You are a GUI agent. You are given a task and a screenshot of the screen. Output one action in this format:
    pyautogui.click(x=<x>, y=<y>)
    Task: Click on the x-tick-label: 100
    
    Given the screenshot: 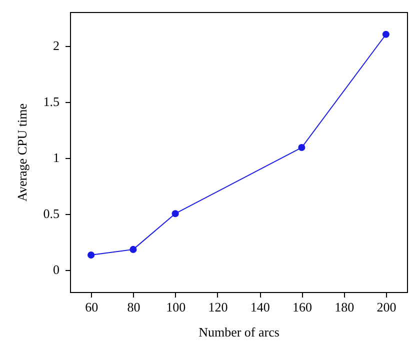 What is the action you would take?
    pyautogui.click(x=176, y=307)
    